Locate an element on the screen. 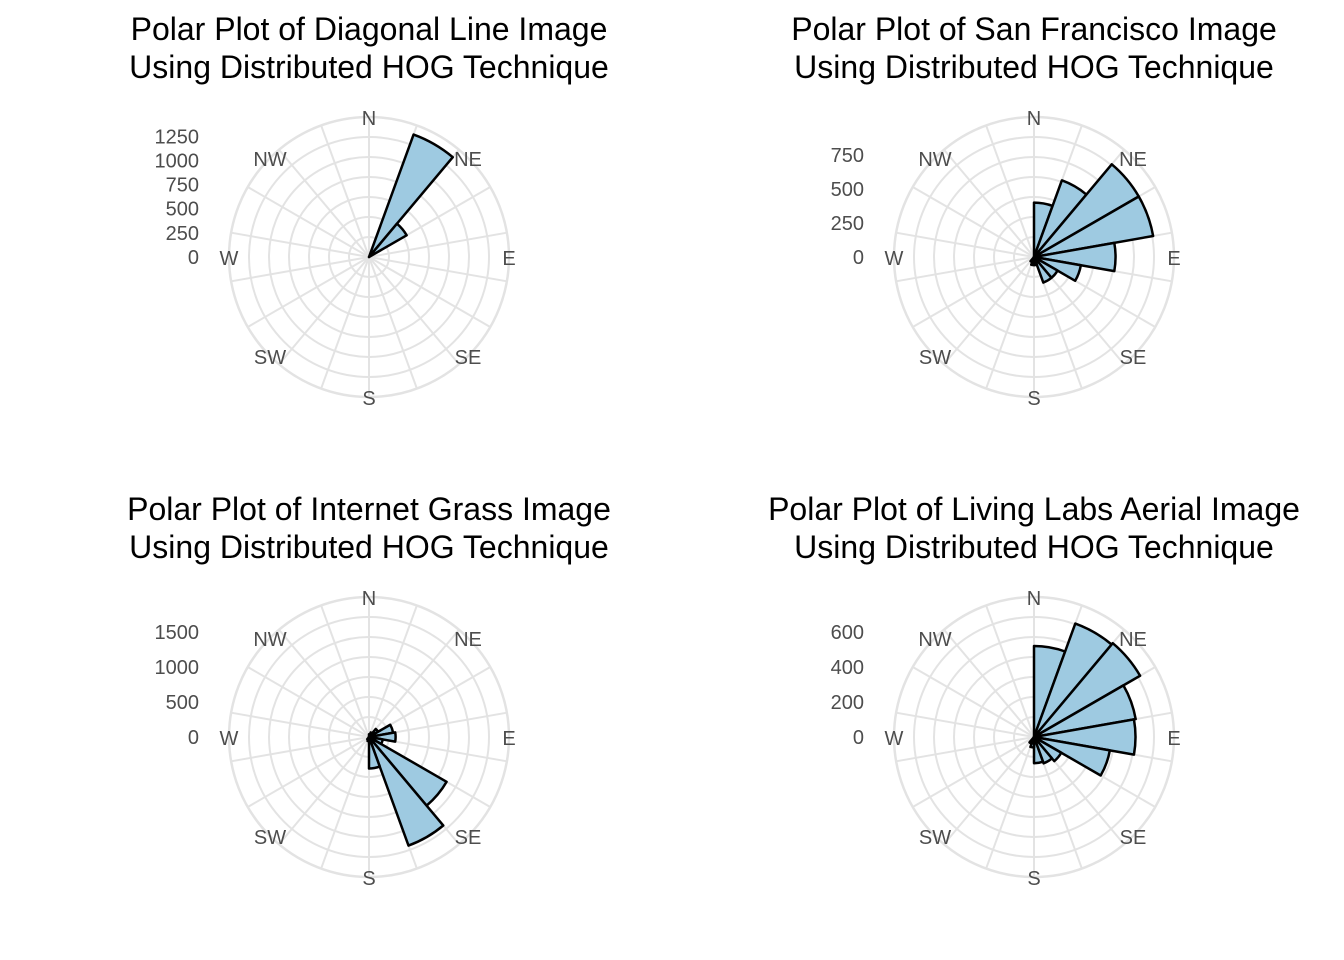 This screenshot has width=1344, height=960. radial-tick-label: 400 is located at coordinates (847, 668).